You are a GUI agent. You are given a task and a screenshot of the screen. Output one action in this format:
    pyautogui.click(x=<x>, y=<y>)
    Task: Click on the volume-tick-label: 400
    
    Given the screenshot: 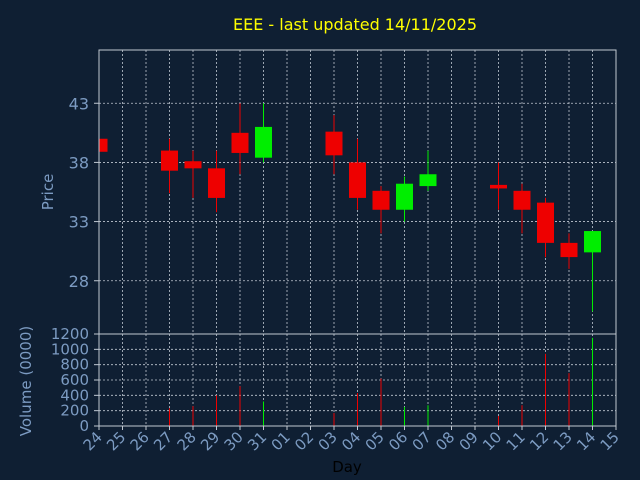 What is the action you would take?
    pyautogui.click(x=74, y=395)
    